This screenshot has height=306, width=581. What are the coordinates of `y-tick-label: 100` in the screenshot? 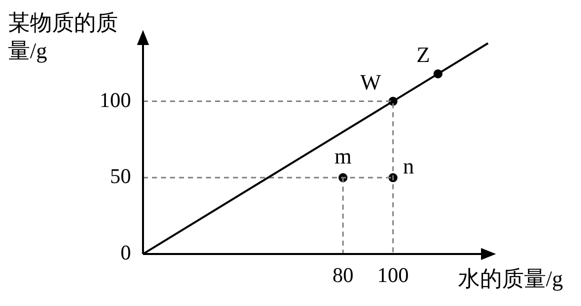 It's located at (115, 100).